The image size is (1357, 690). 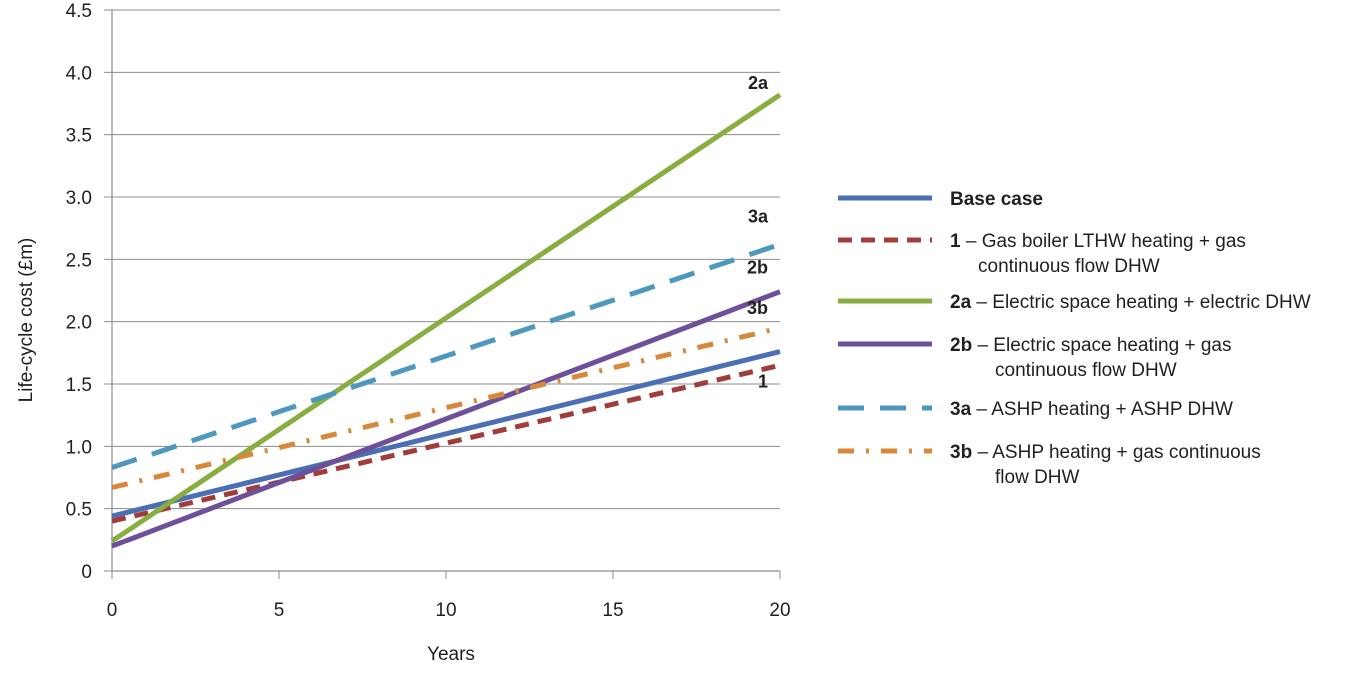 I want to click on y-tick-label: 1.5, so click(x=79, y=385).